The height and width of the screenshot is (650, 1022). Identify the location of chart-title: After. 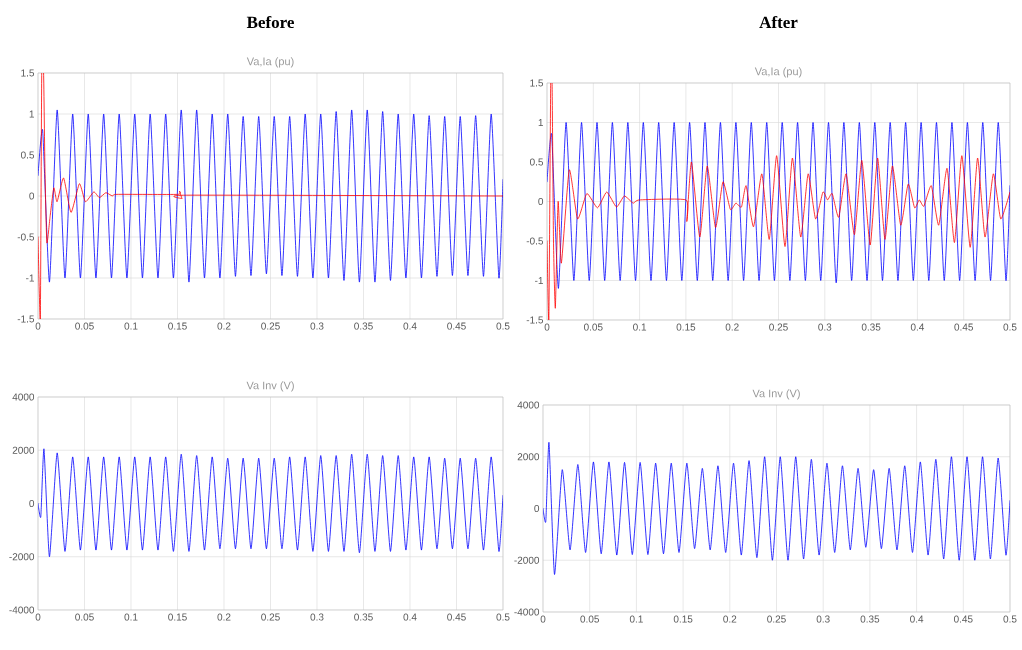
(778, 22).